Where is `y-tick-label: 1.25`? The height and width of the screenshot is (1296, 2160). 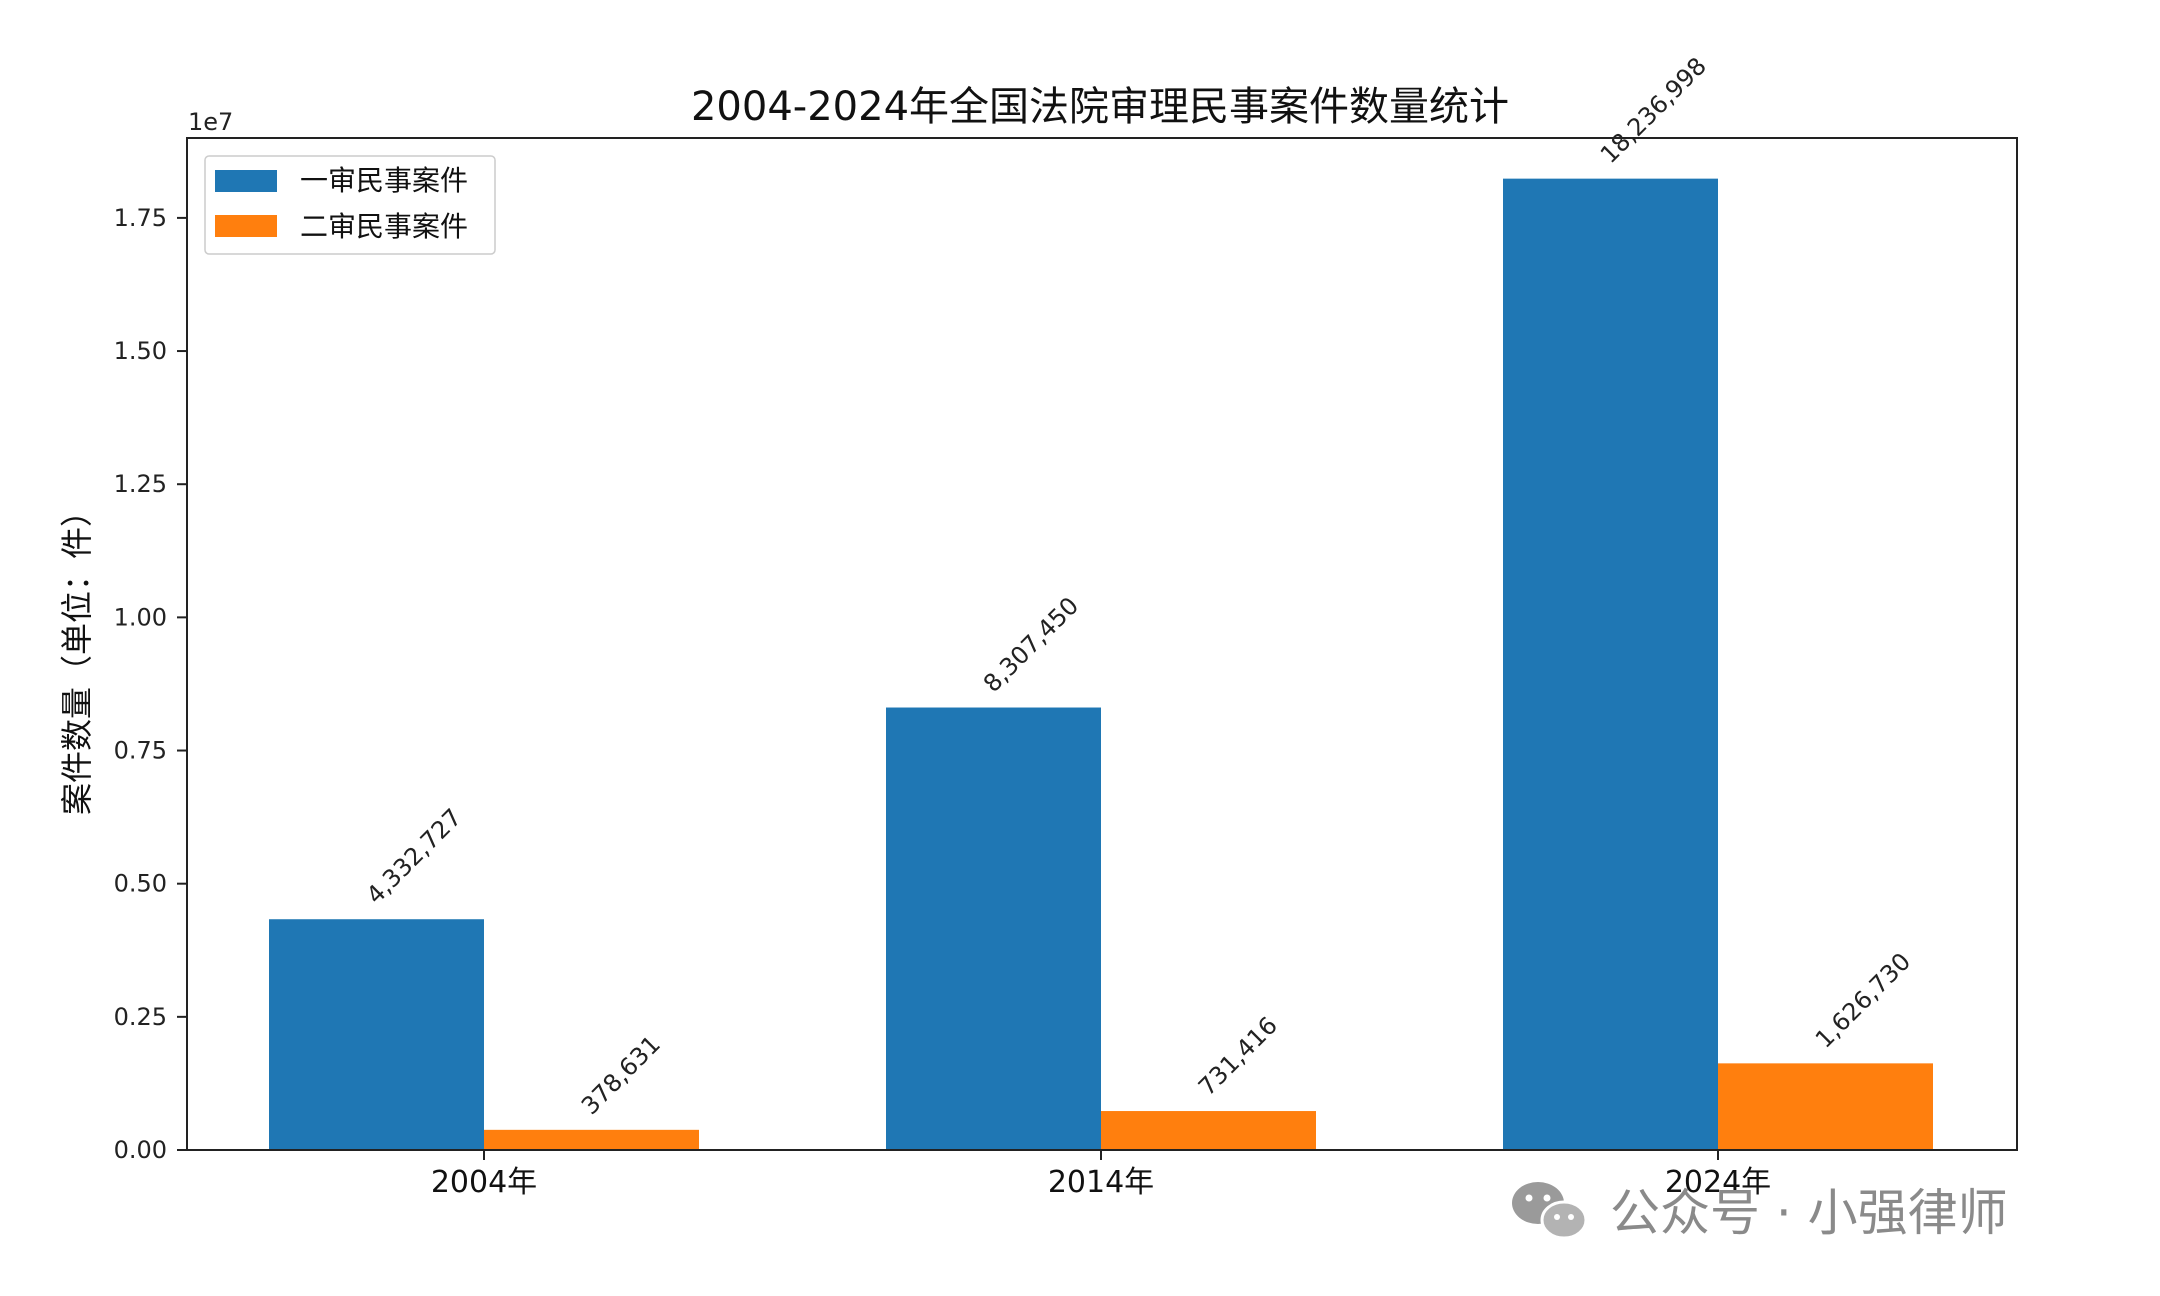
y-tick-label: 1.25 is located at coordinates (140, 484).